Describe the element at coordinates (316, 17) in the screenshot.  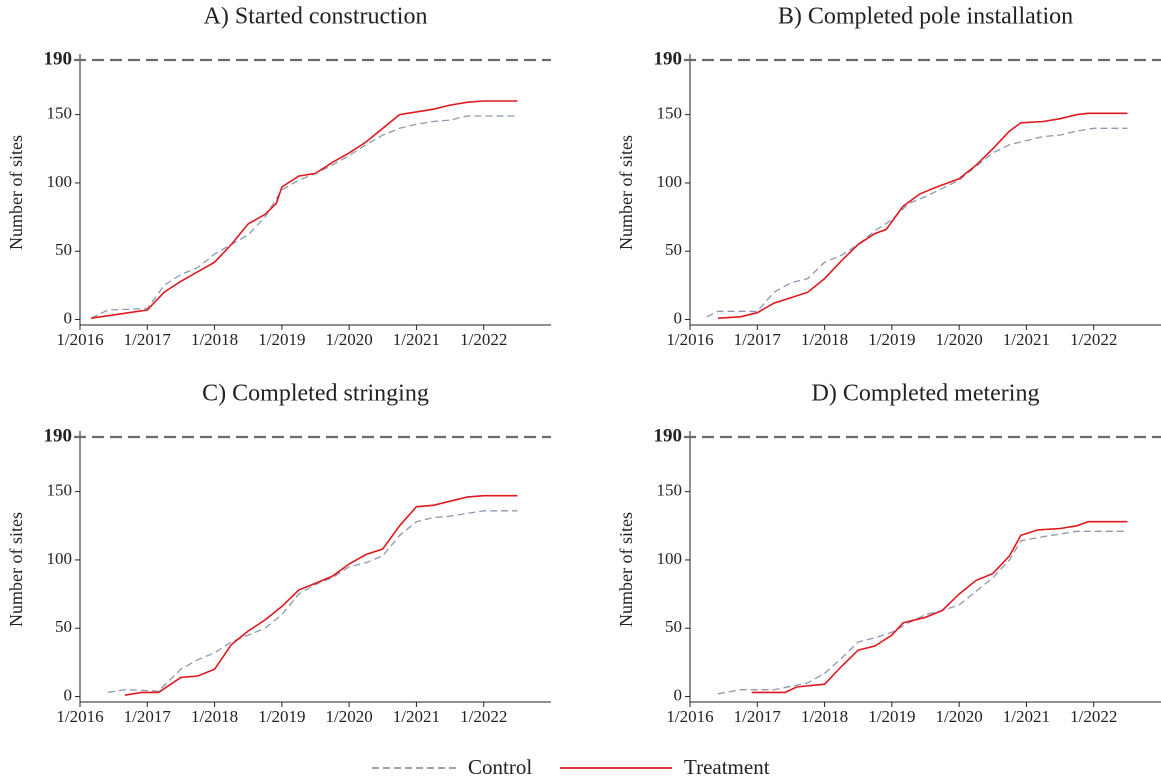
I see `panel-title: A) Started construction` at that location.